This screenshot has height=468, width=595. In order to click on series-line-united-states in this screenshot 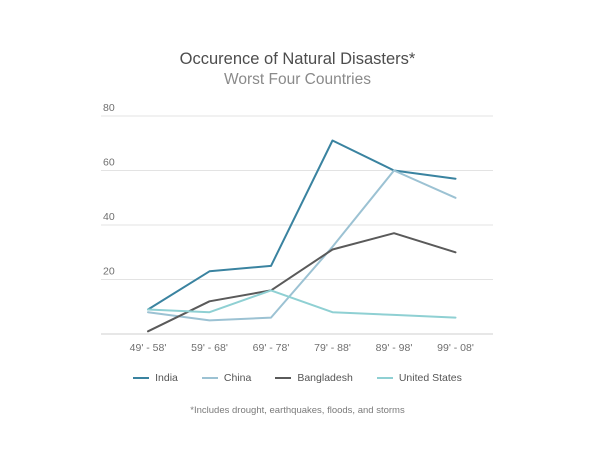, I will do `click(302, 304)`.